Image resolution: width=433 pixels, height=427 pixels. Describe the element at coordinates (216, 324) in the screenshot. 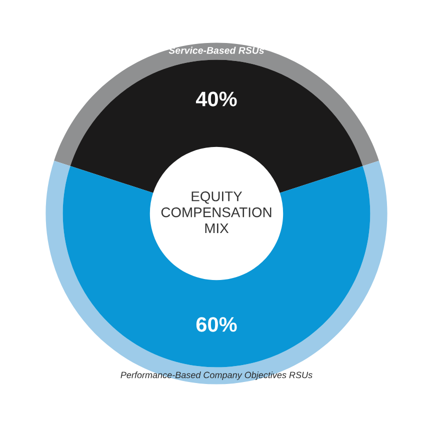

I see `data-label: 60%` at that location.